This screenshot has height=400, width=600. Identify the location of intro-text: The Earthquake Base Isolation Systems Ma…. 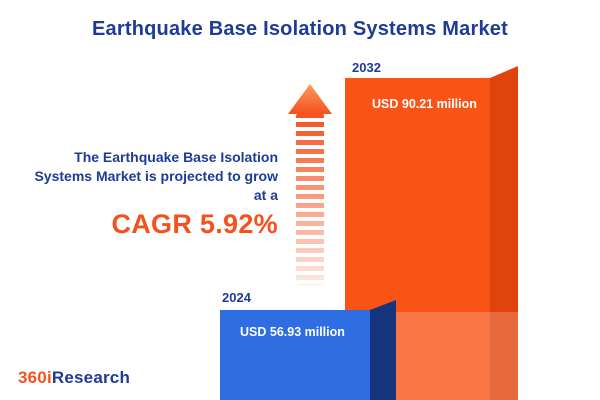
(139, 193).